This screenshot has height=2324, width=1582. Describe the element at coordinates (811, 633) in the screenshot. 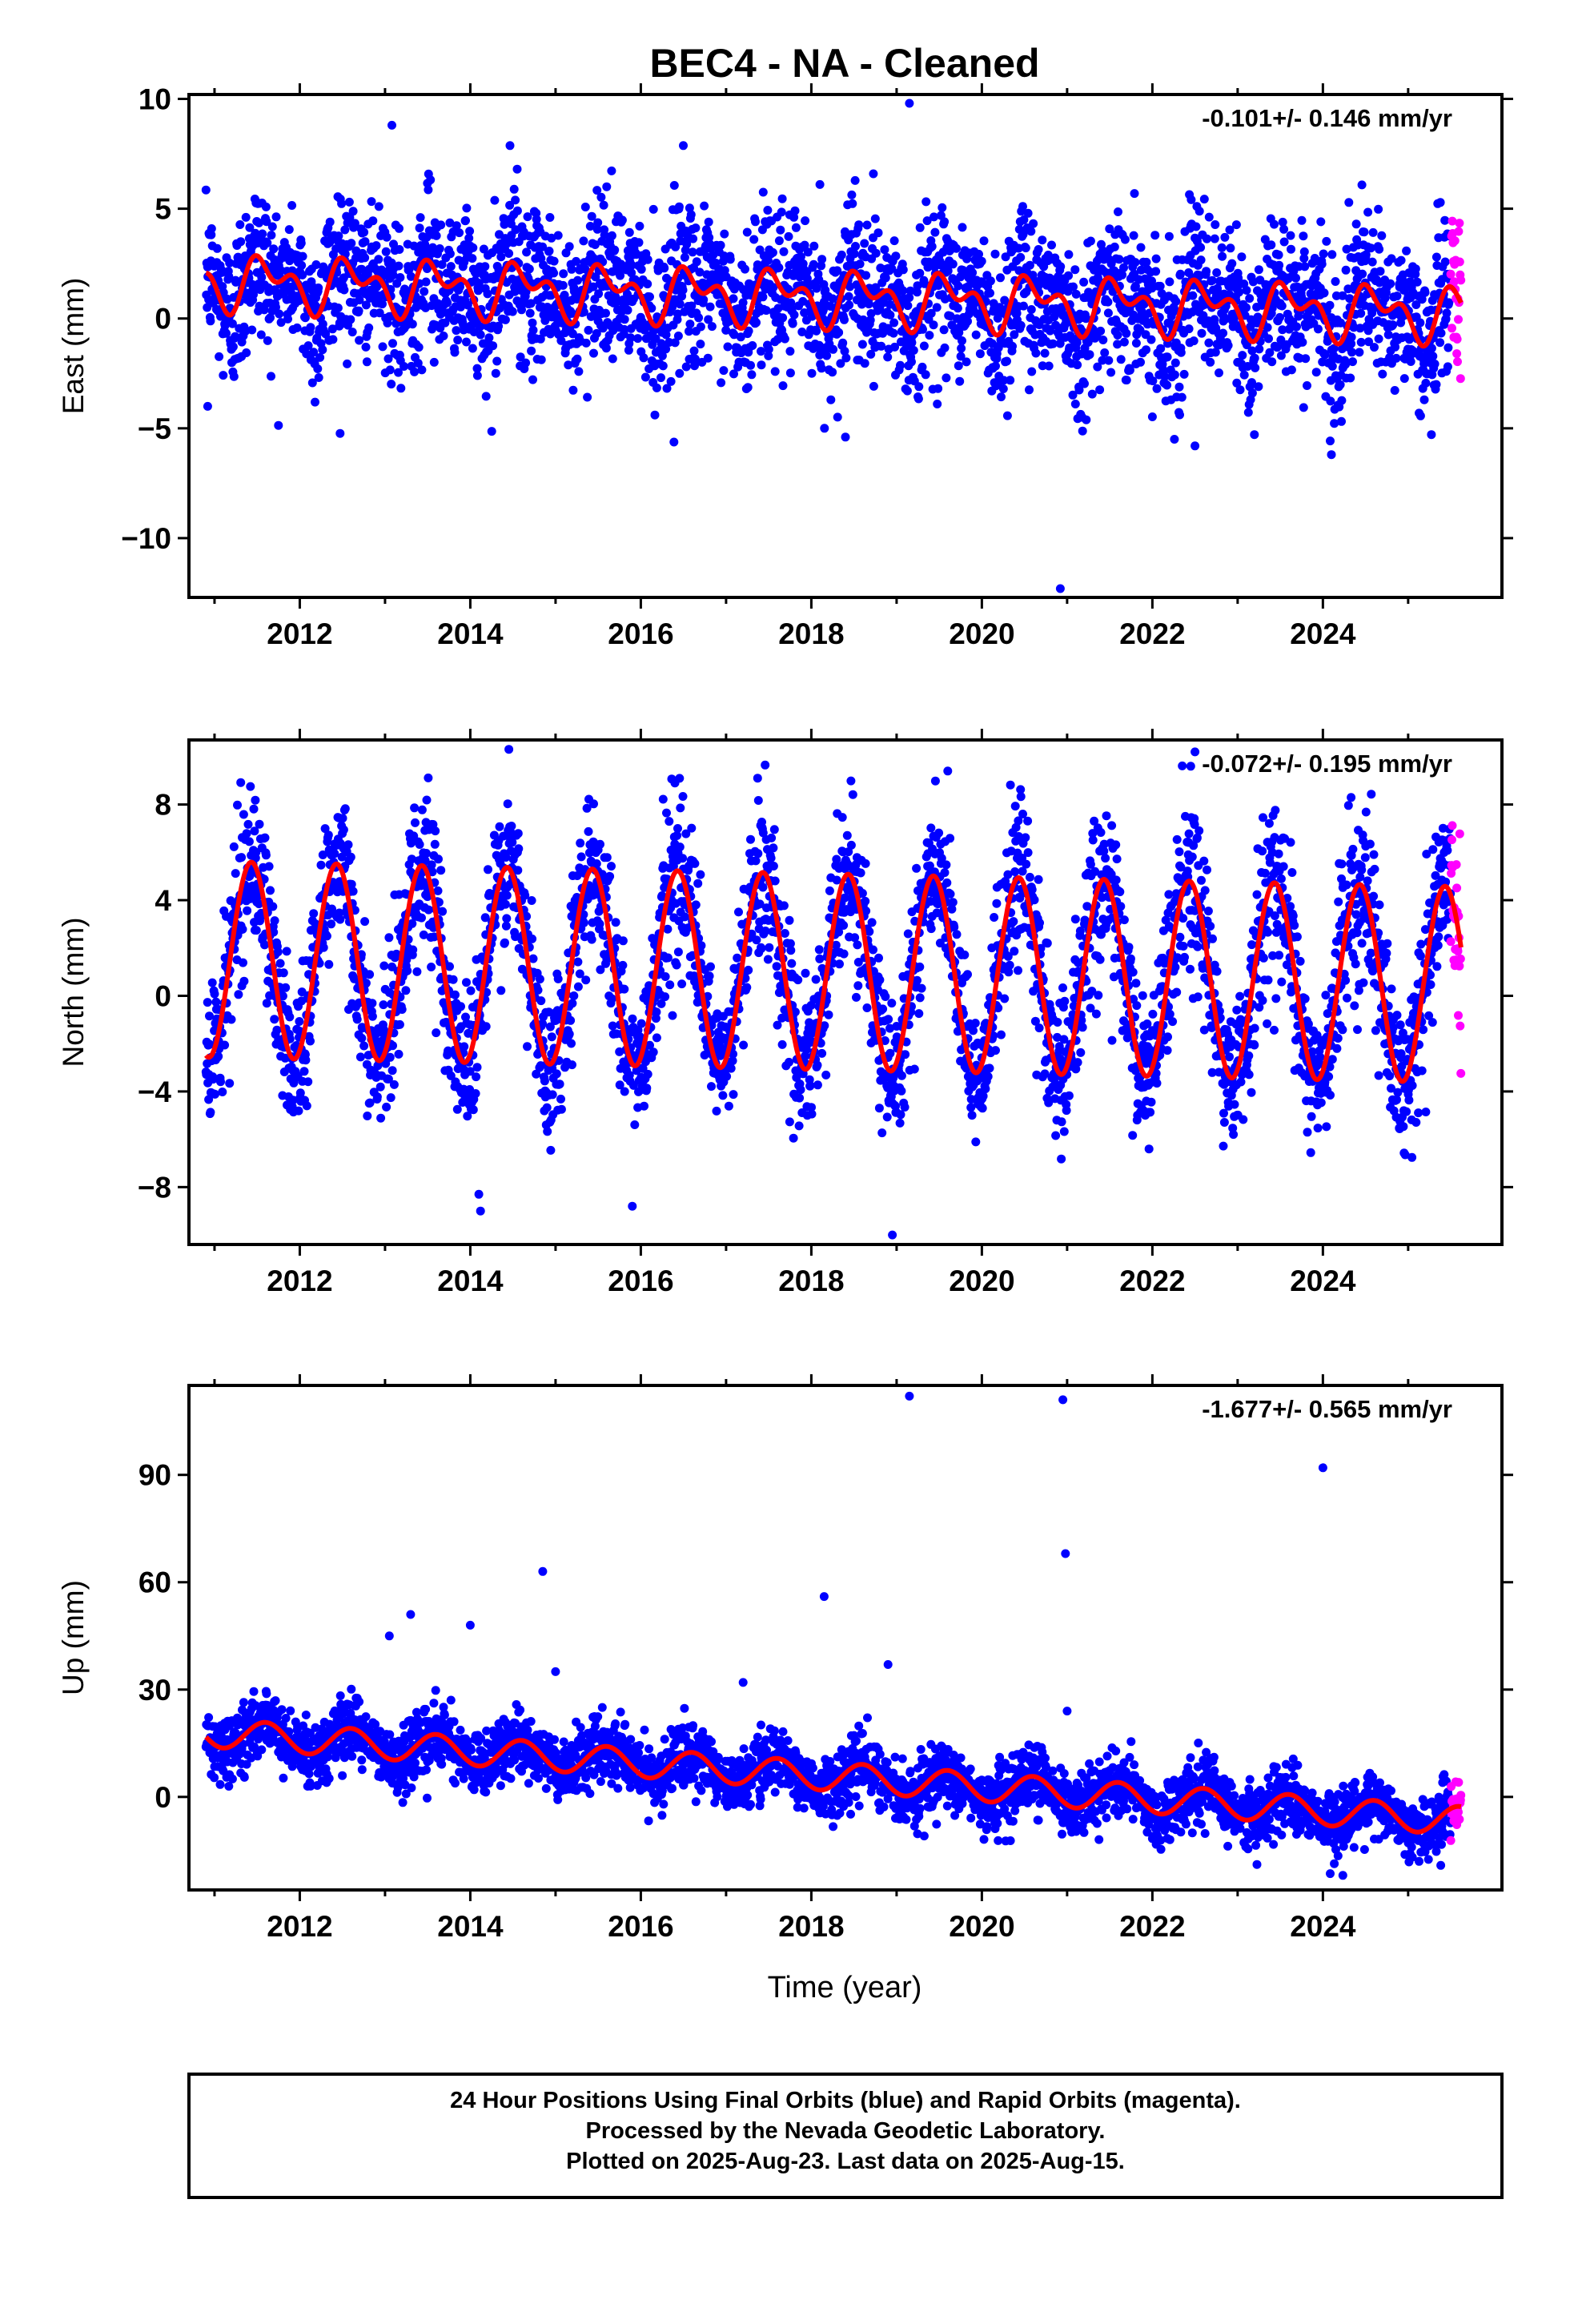

I see `x-tick-label: 2018` at that location.